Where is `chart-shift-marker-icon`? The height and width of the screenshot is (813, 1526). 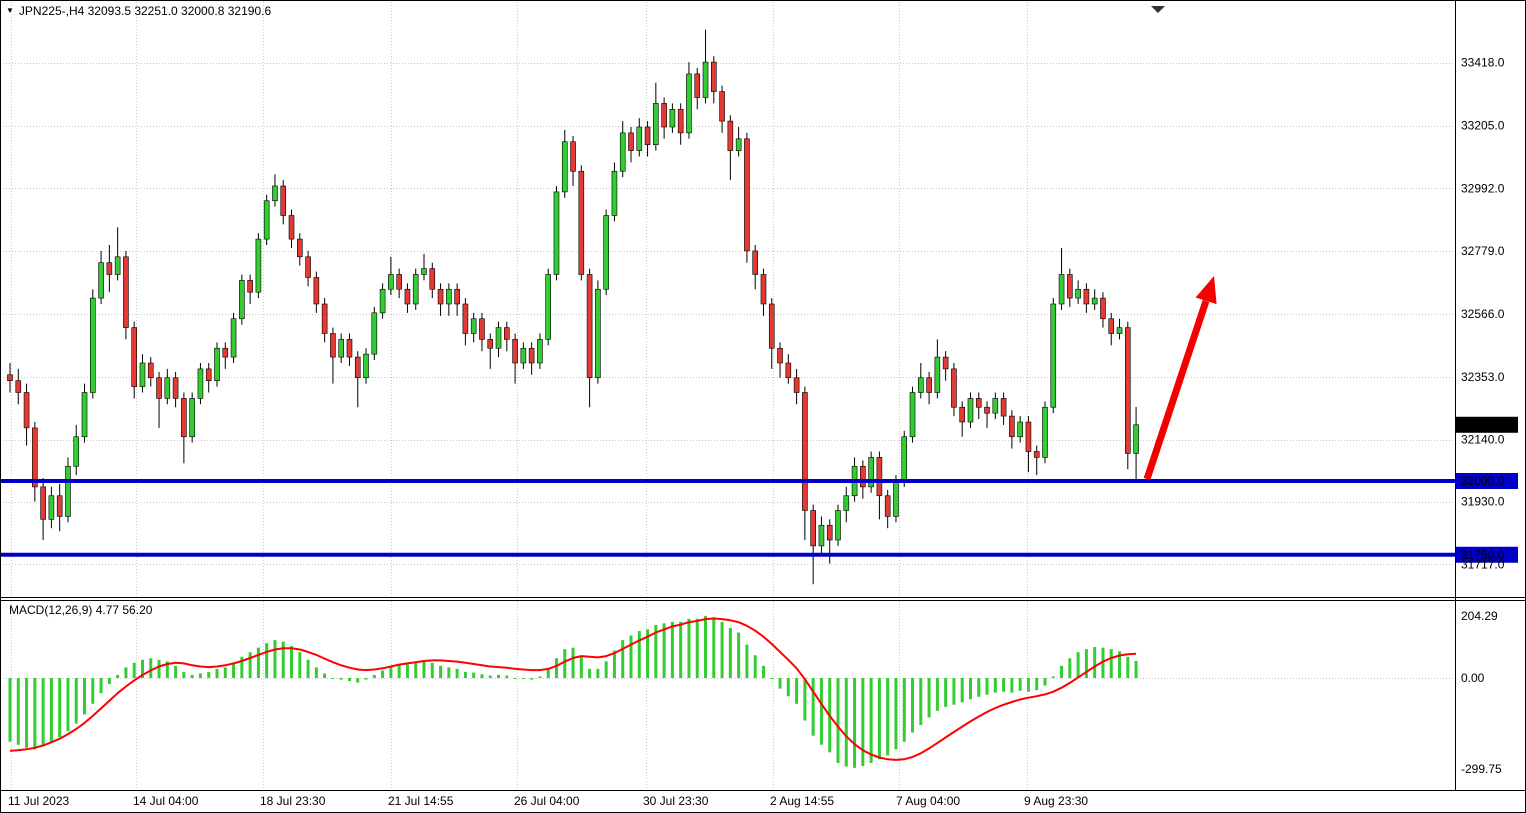 chart-shift-marker-icon is located at coordinates (1158, 9).